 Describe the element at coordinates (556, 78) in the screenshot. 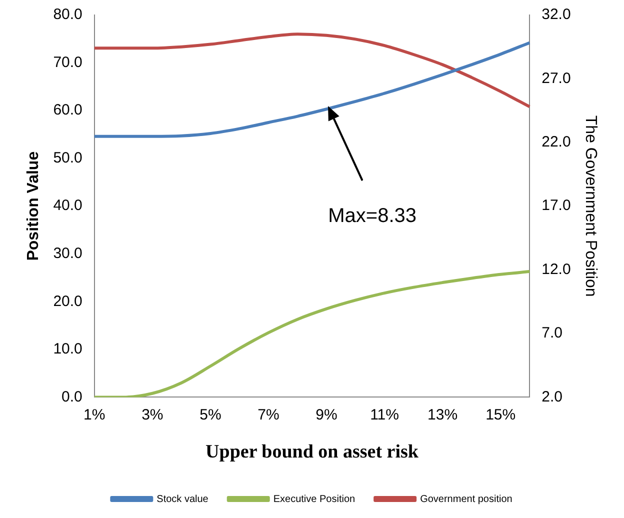

I see `y2-tick-label: 27.0` at that location.